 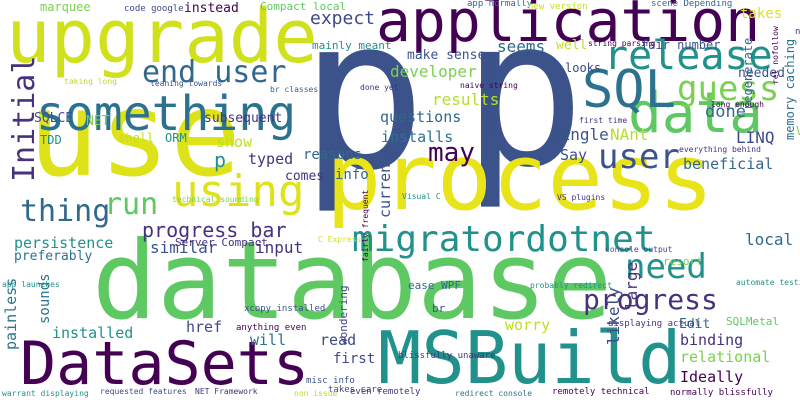 I want to click on cloud-word: Say, so click(x=574, y=155).